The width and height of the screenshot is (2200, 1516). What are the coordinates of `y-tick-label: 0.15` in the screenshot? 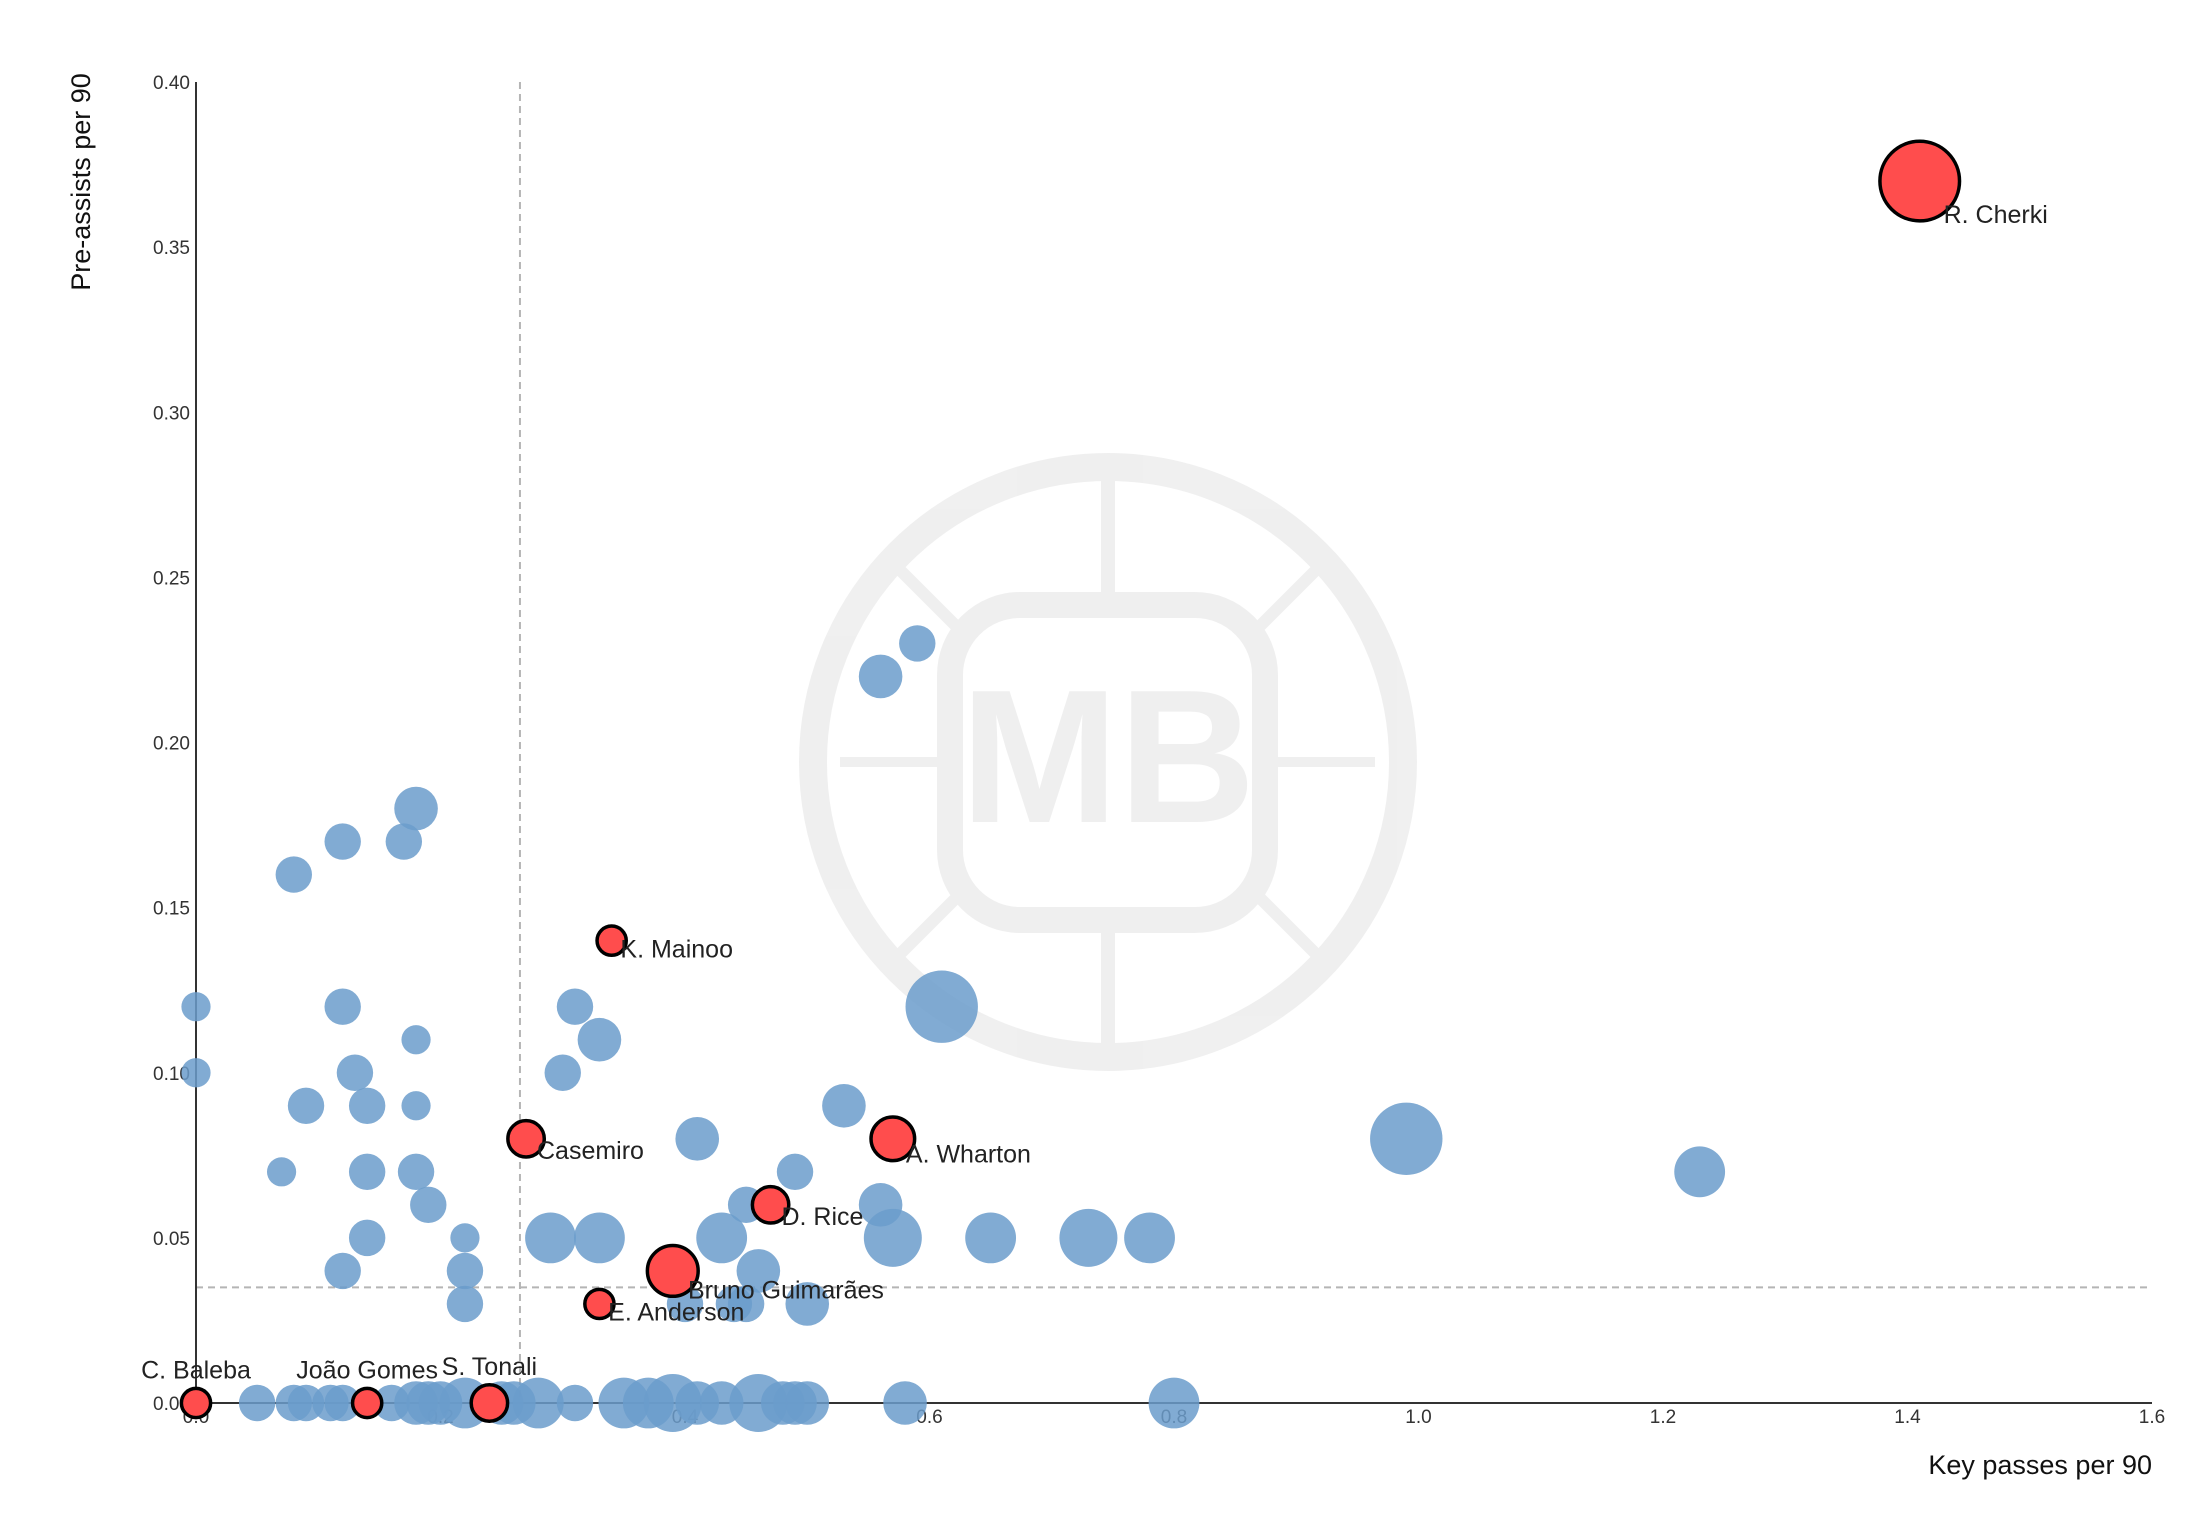 It's located at (171, 909).